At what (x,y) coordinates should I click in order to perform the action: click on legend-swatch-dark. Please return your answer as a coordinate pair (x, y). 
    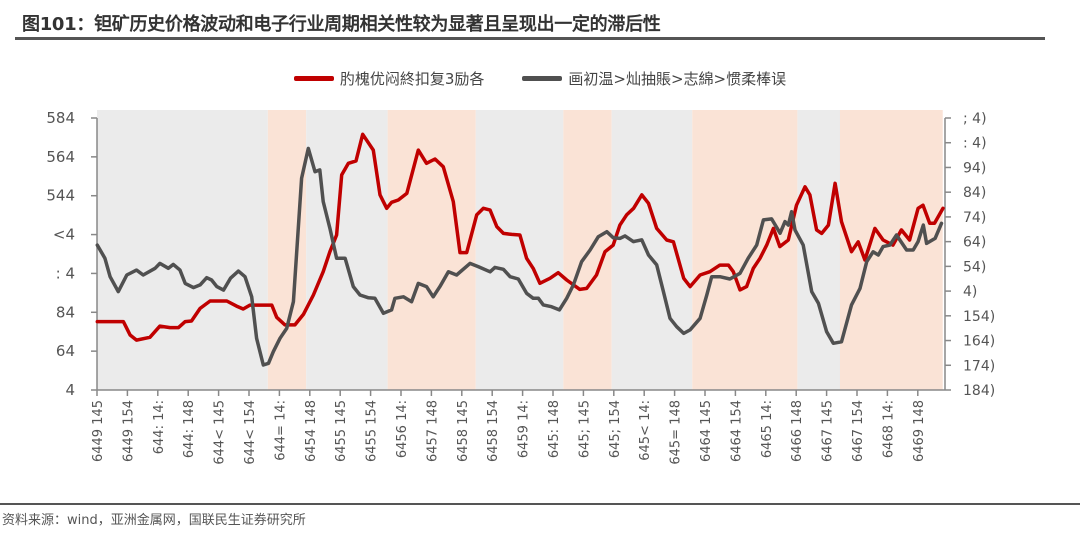
    Looking at the image, I should click on (542, 78).